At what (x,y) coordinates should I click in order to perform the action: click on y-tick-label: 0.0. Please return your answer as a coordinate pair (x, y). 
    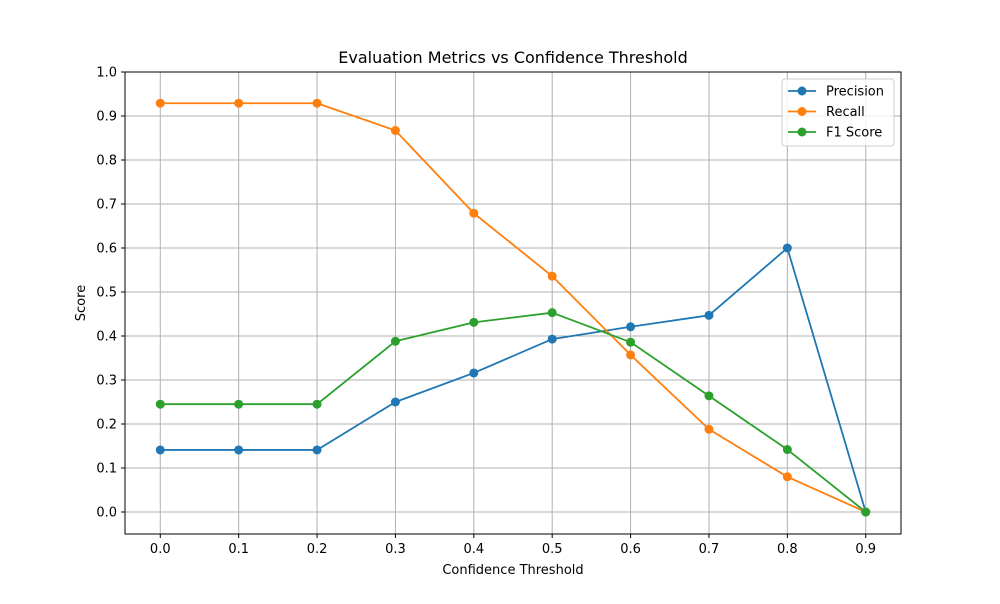
    Looking at the image, I should click on (106, 513).